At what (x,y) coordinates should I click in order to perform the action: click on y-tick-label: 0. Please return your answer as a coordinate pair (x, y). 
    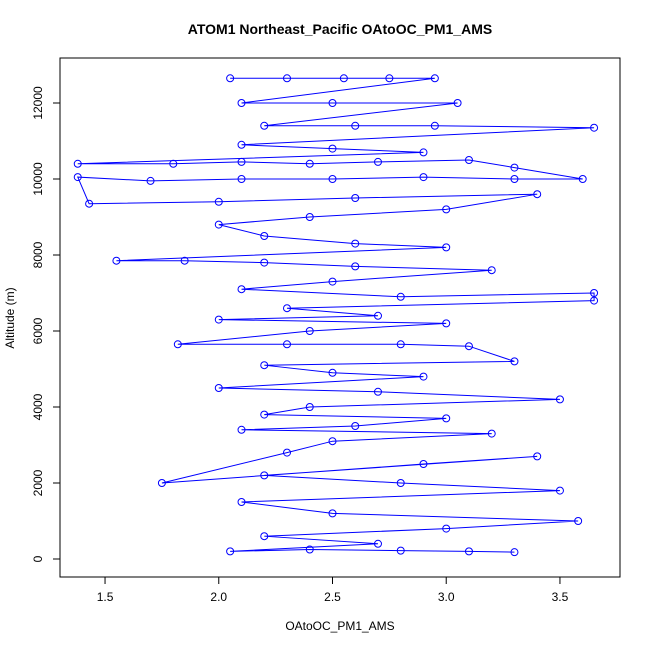
    Looking at the image, I should click on (38, 558).